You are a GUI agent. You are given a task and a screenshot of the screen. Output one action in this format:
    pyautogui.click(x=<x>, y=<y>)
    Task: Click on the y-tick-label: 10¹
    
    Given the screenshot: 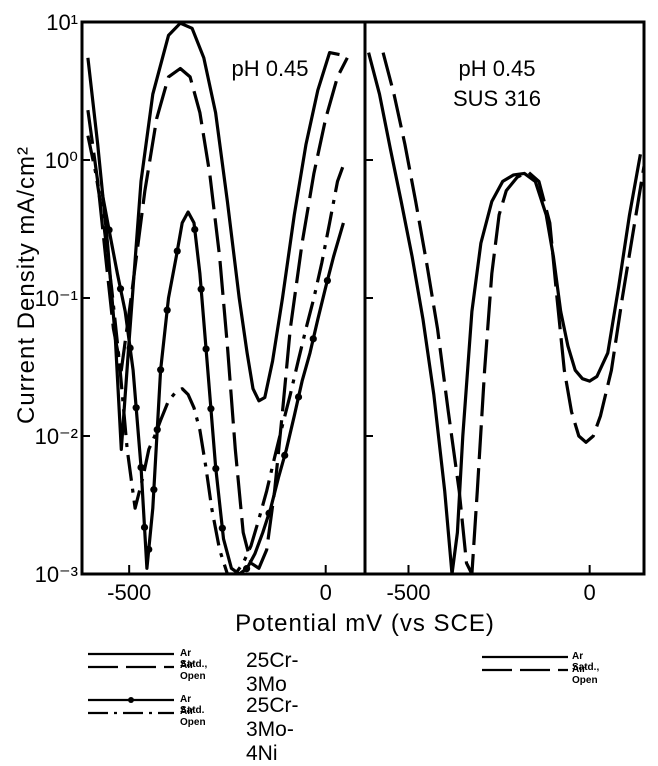 What is the action you would take?
    pyautogui.click(x=62, y=22)
    